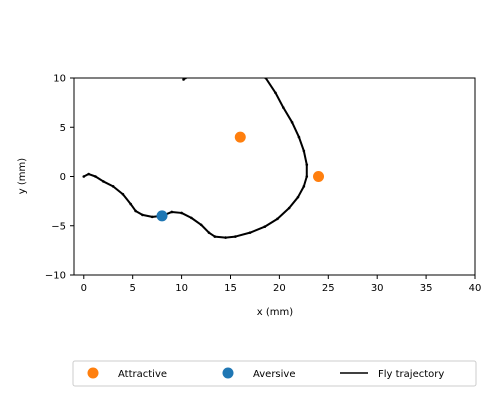 The width and height of the screenshot is (500, 400). What do you see at coordinates (84, 288) in the screenshot?
I see `x-tick-label: 0` at bounding box center [84, 288].